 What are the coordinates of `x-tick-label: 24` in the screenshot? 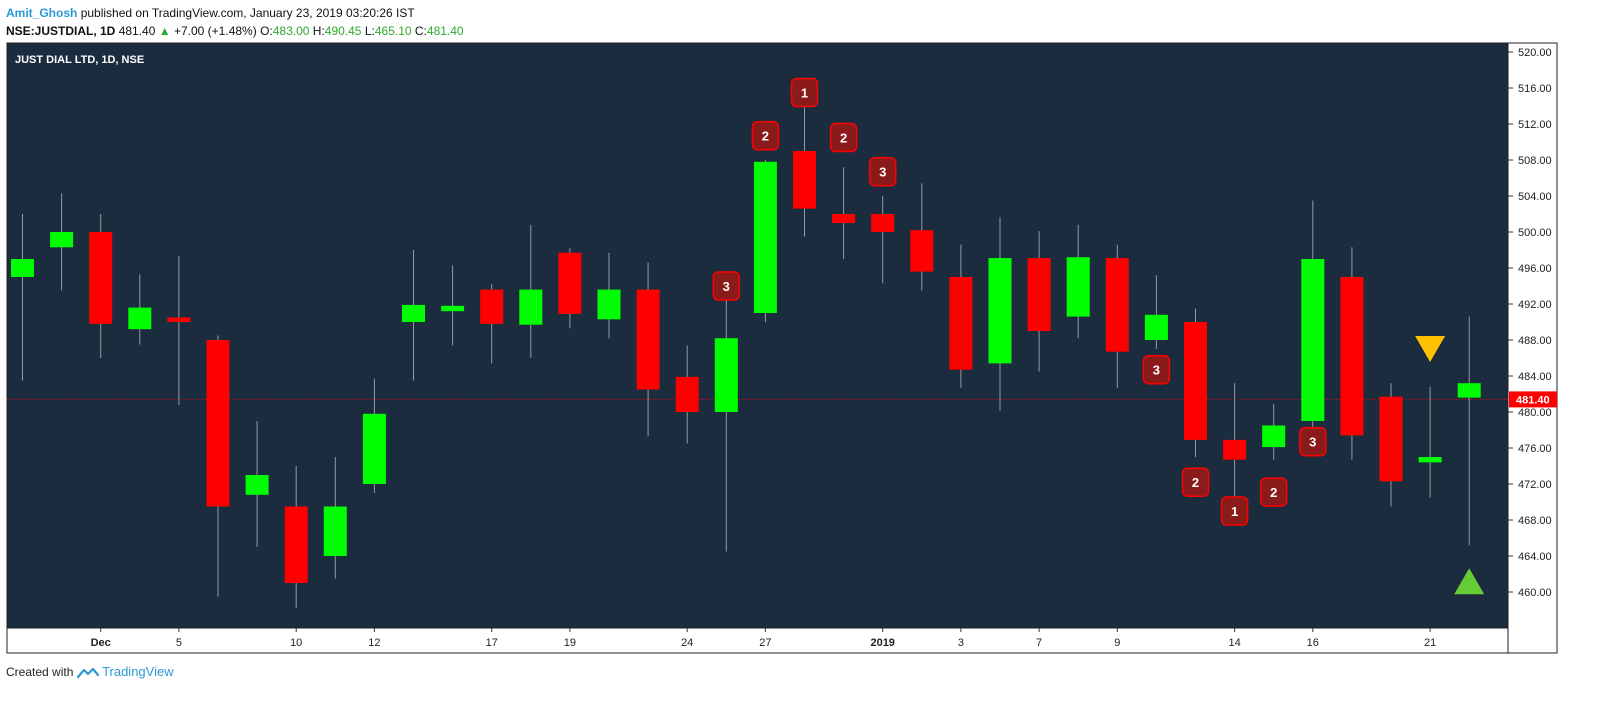 It's located at (687, 643).